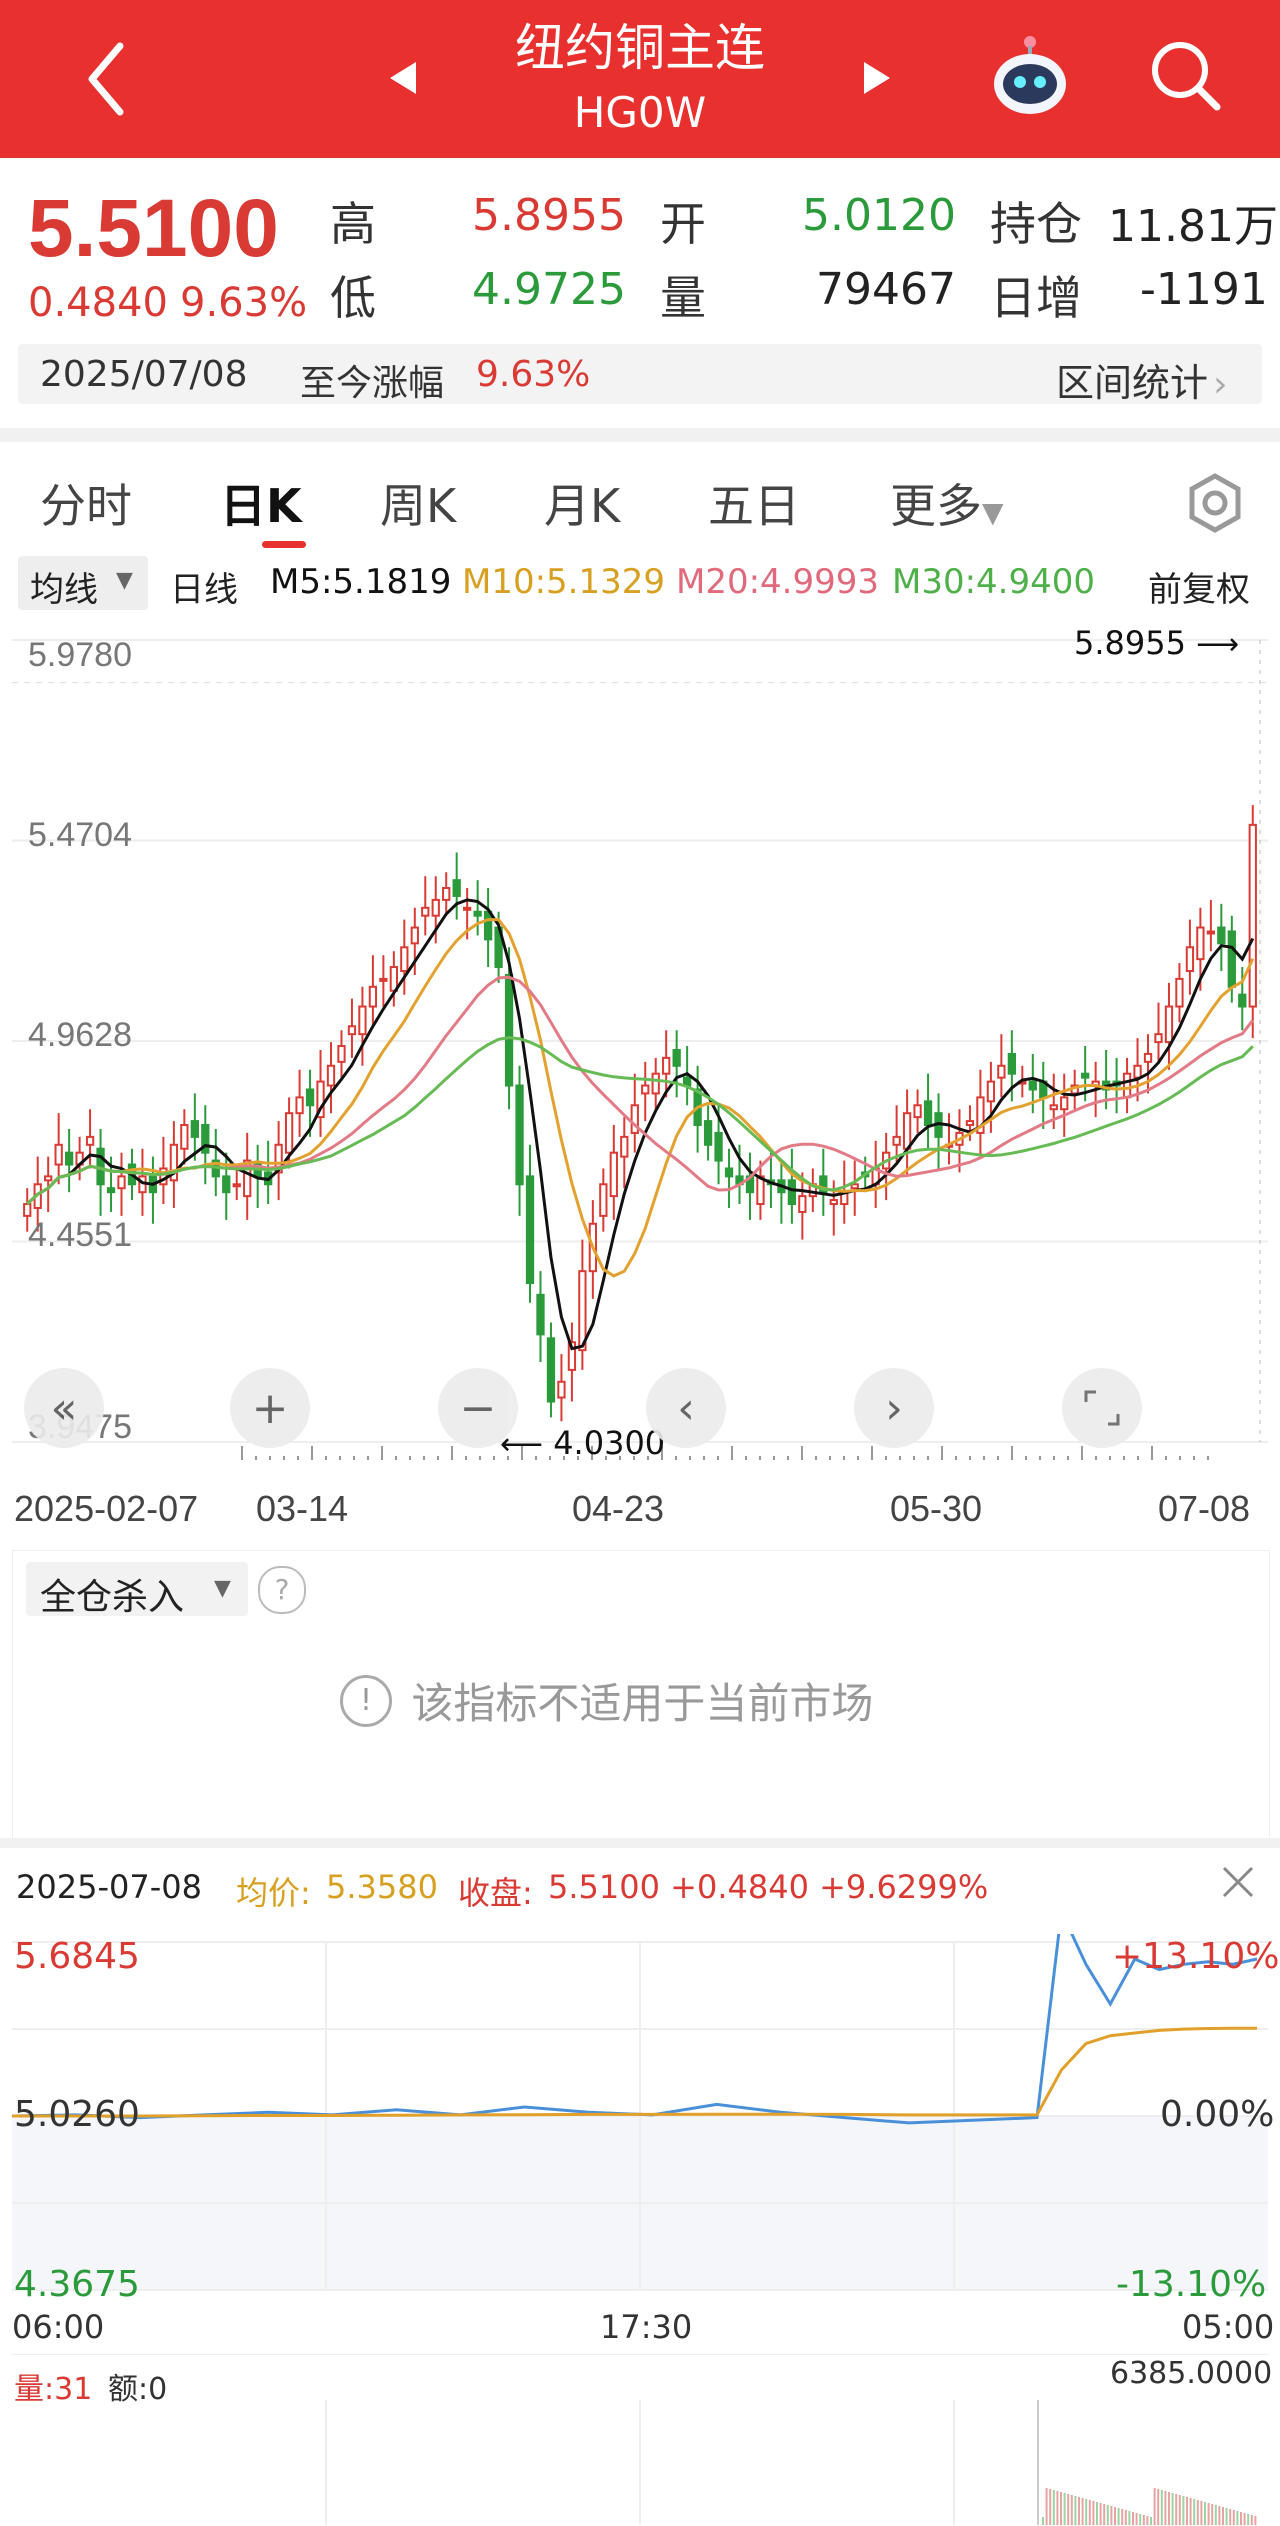 The image size is (1280, 2526). I want to click on plus-icon: +, so click(270, 1408).